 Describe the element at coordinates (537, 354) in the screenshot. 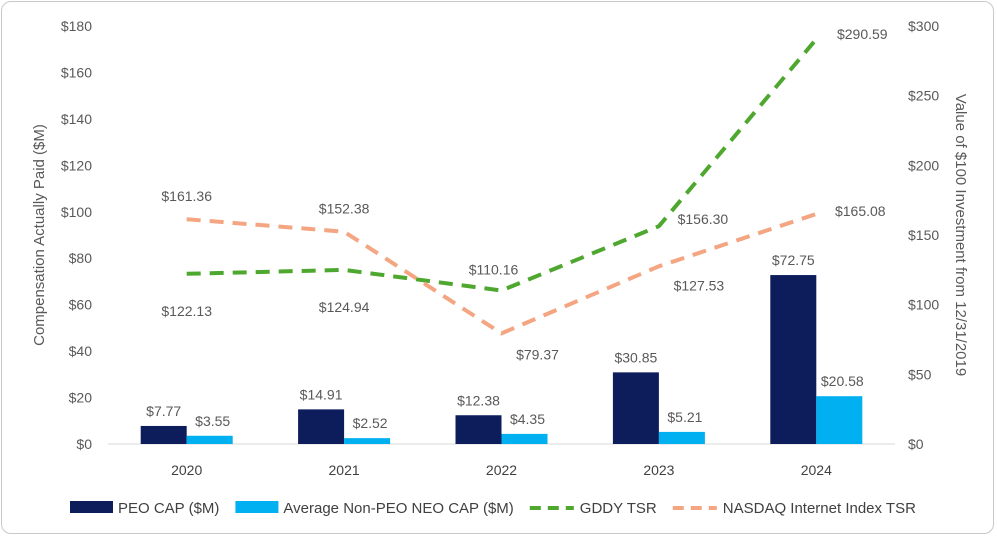

I see `line-data-label: $79.37` at that location.